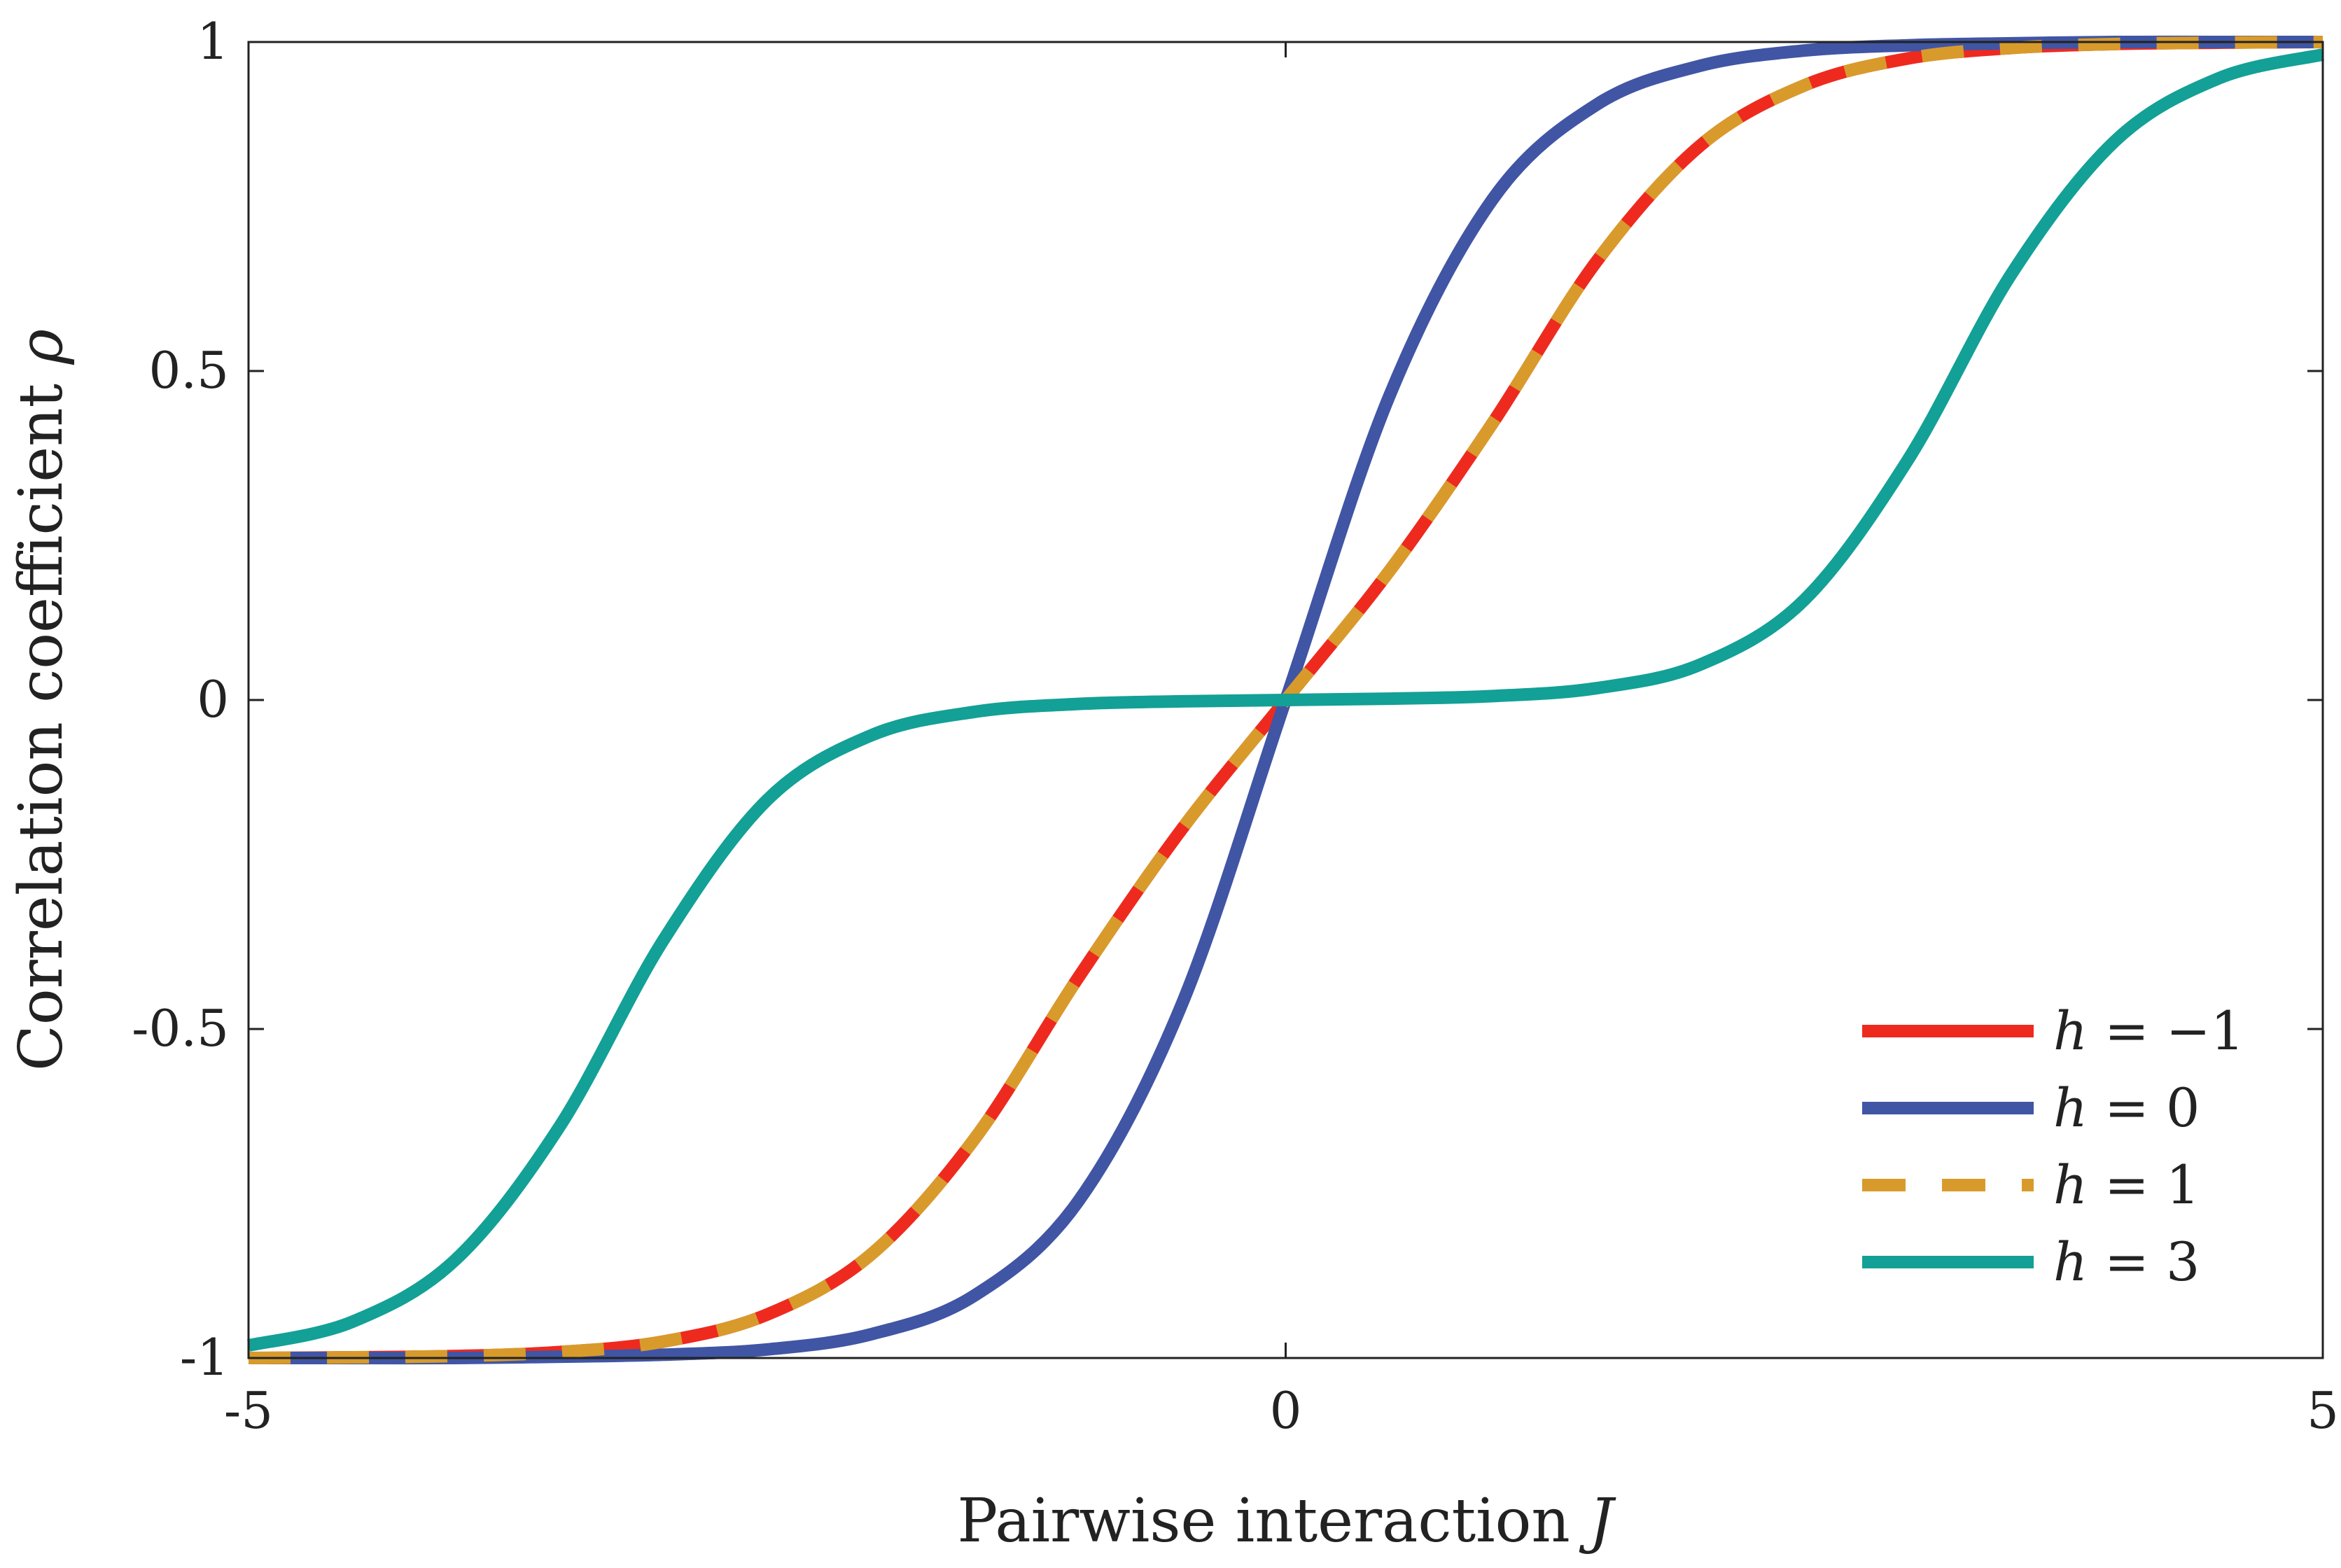  What do you see at coordinates (188, 370) in the screenshot?
I see `y-tick-label: 0.5` at bounding box center [188, 370].